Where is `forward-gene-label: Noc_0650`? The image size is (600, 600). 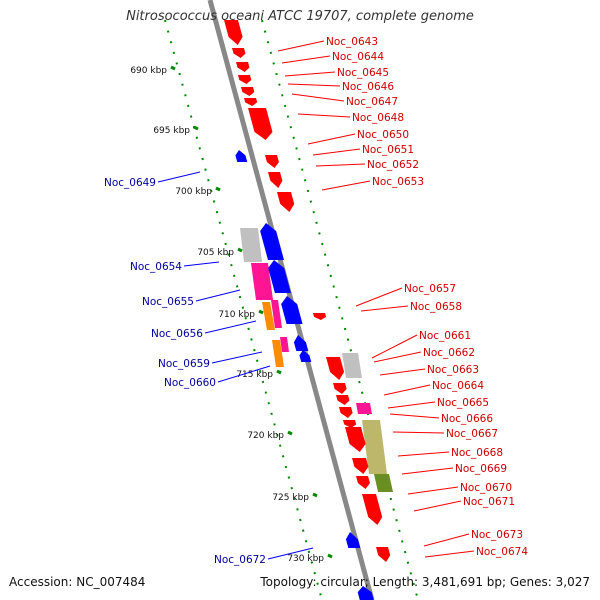 forward-gene-label: Noc_0650 is located at coordinates (383, 135).